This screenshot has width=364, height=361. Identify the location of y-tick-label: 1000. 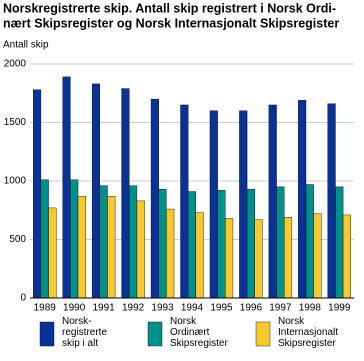
(15, 181).